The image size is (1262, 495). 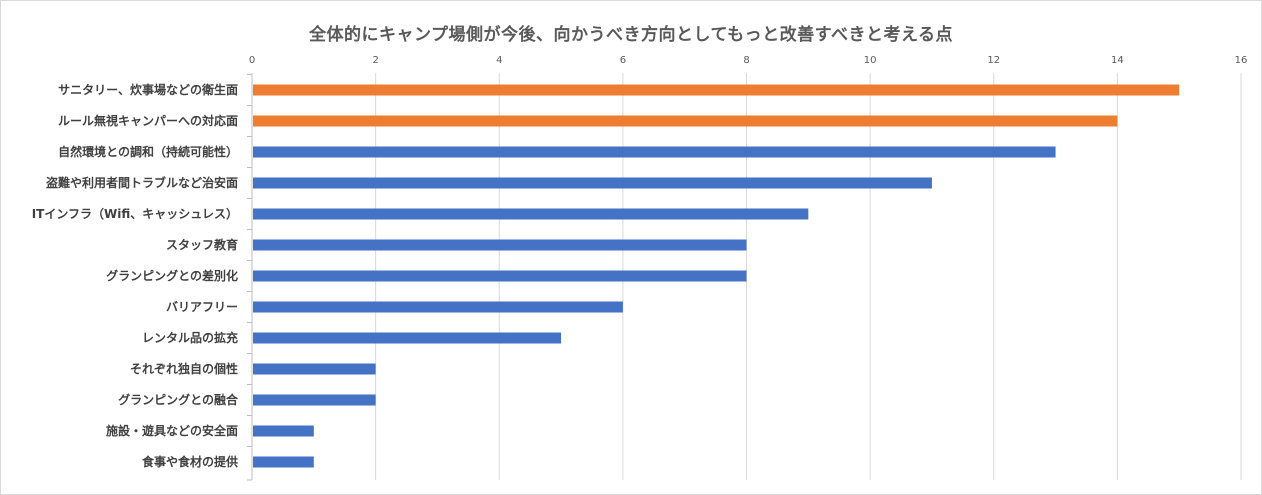 I want to click on category-label-10: グランピングとの融合, so click(x=178, y=399).